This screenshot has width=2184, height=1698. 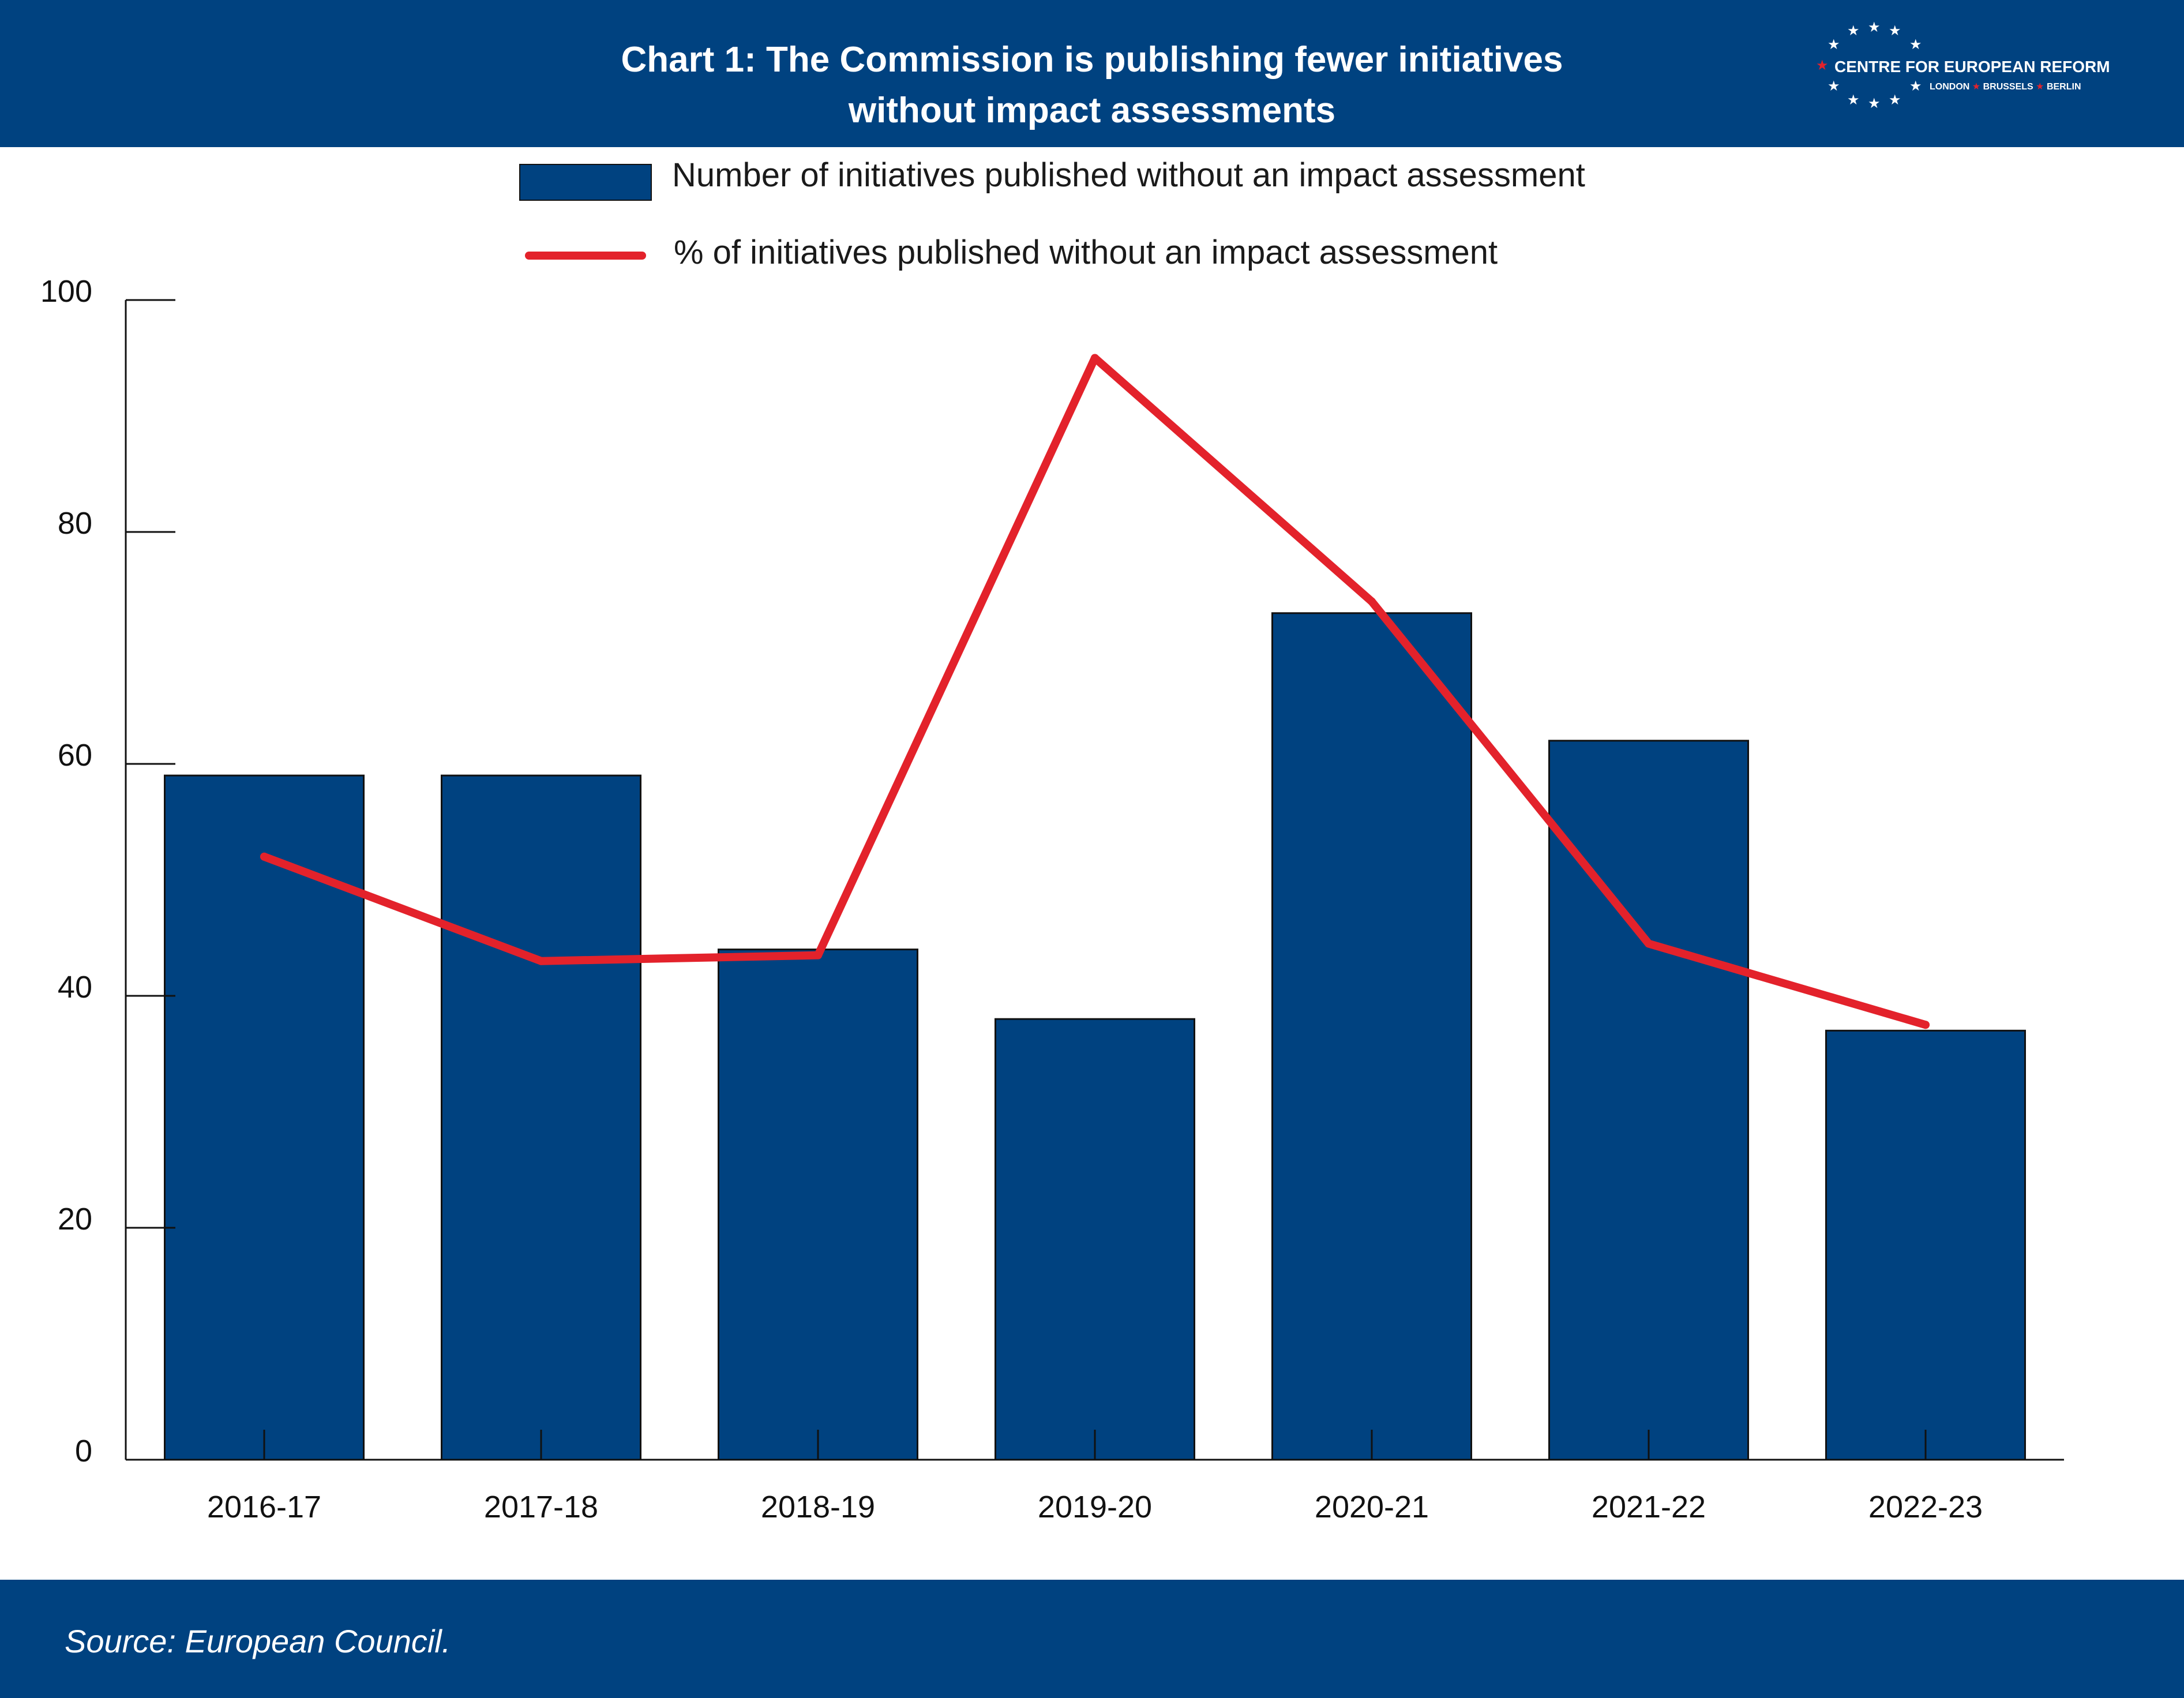 I want to click on y-tick-label: 0, so click(x=83, y=1451).